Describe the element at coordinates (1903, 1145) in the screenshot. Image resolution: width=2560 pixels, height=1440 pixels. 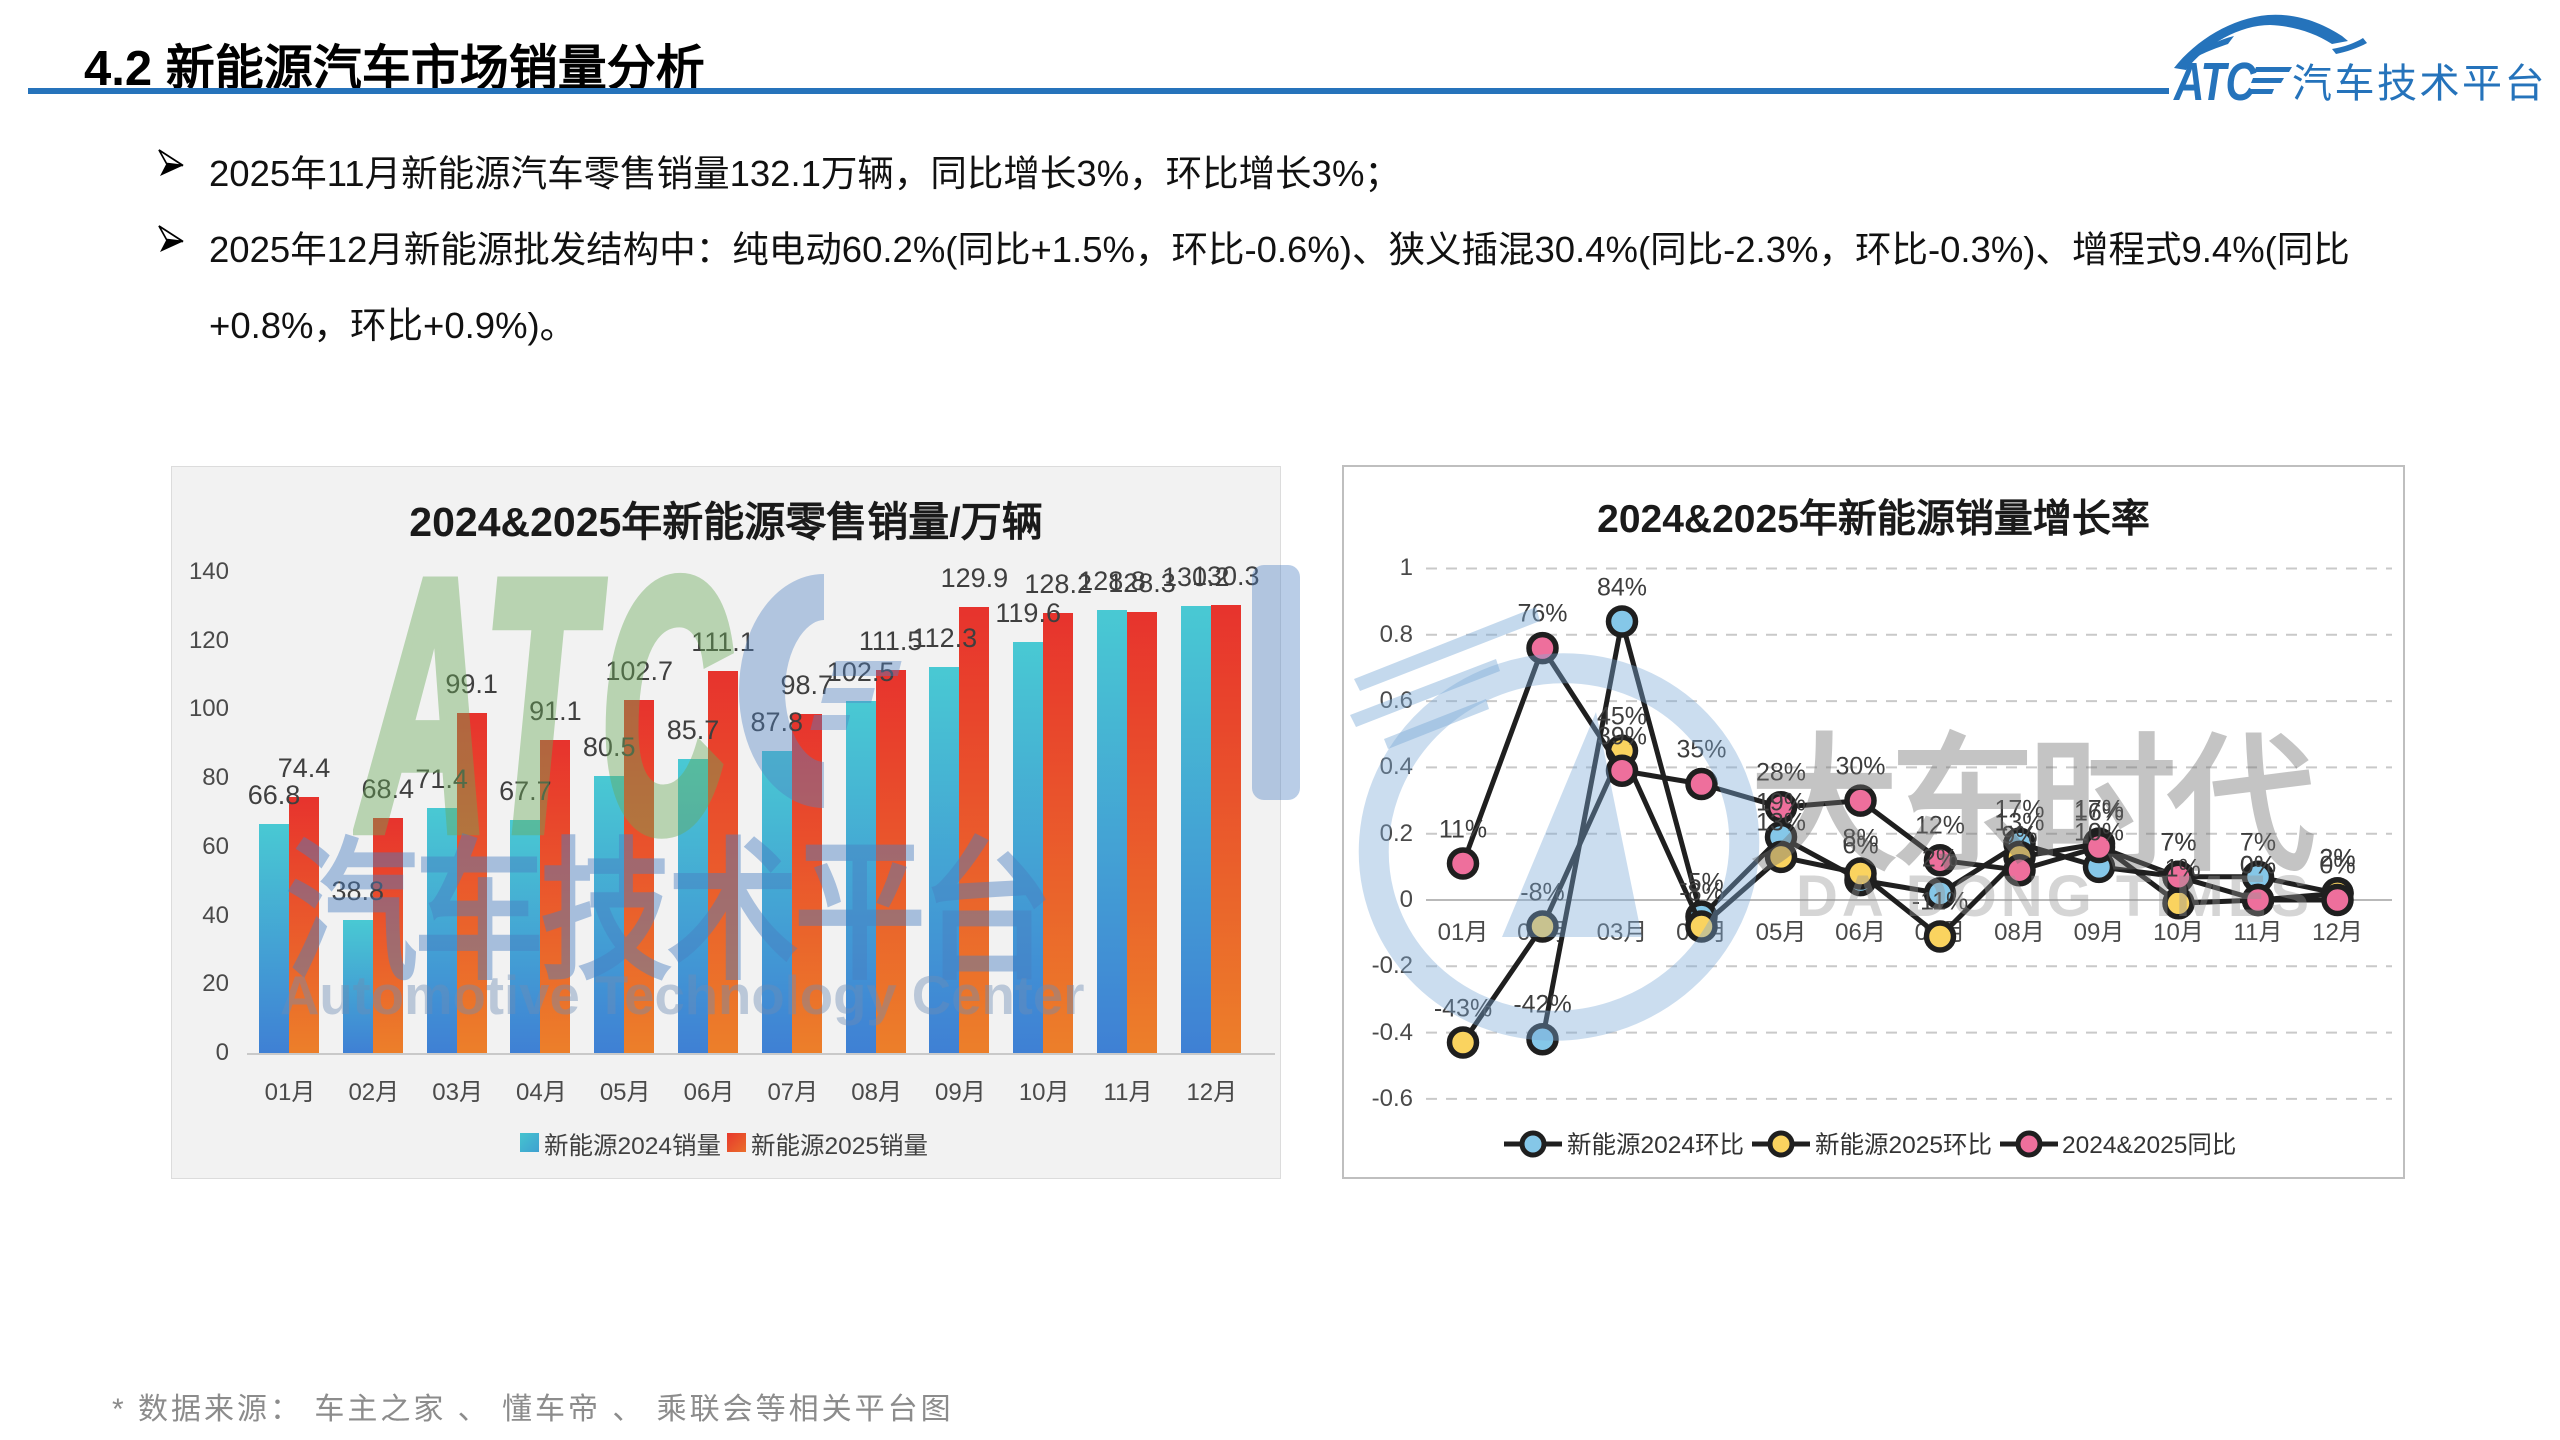
I see `svg-text: 新能源2025环比` at that location.